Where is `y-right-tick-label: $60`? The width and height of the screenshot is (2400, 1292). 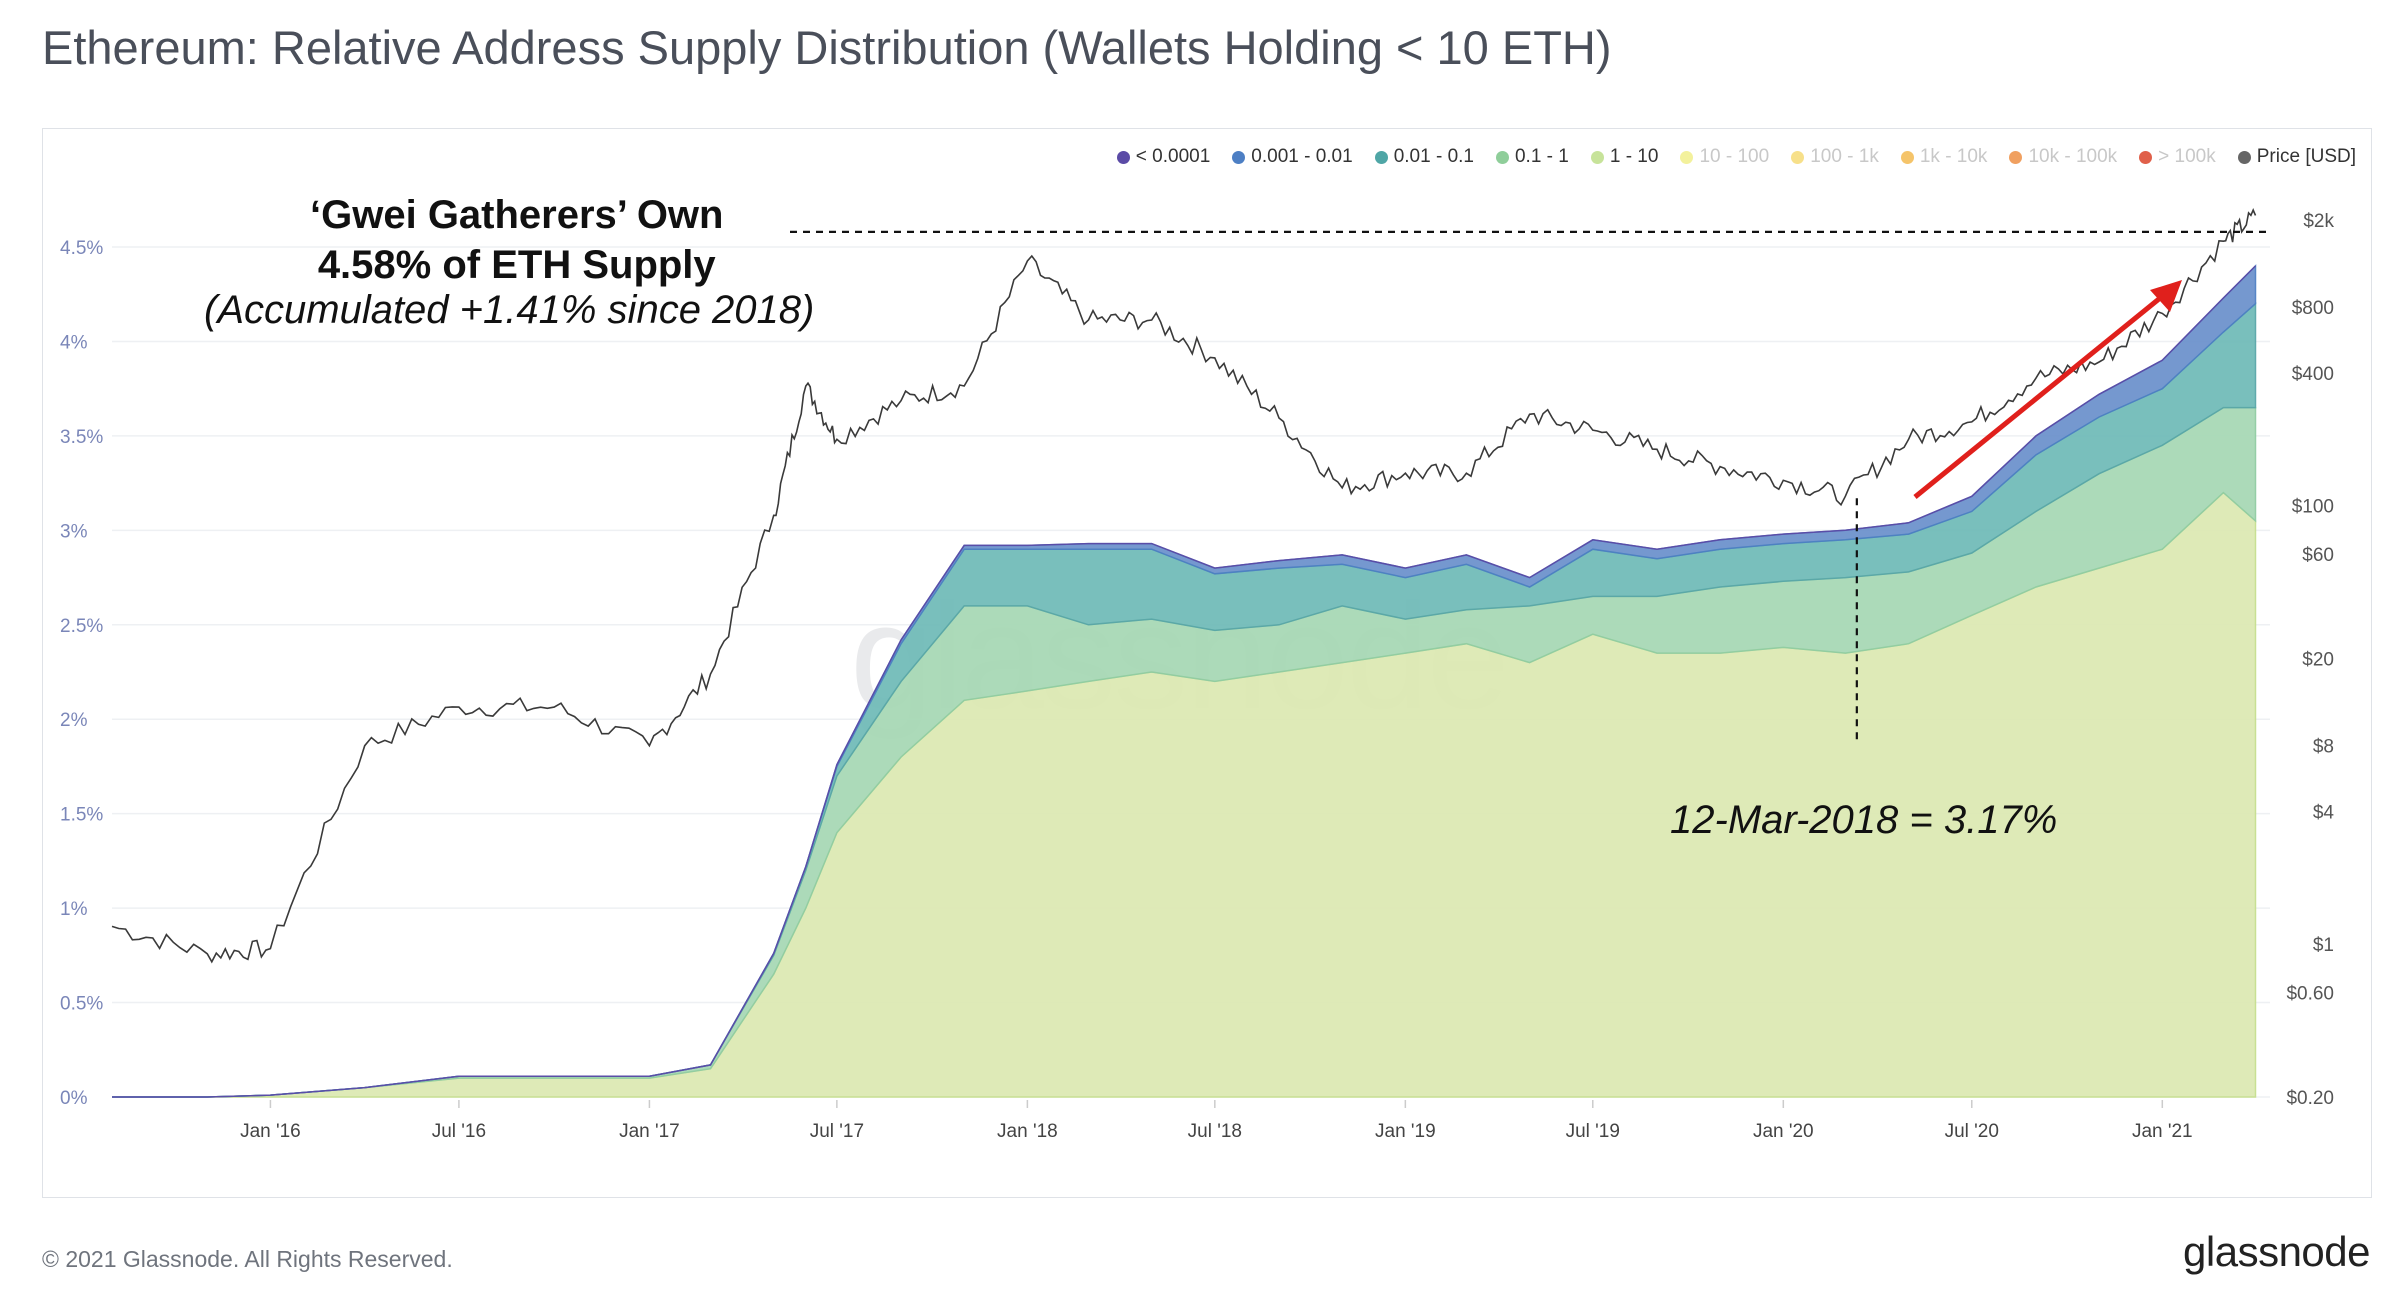
y-right-tick-label: $60 is located at coordinates (2318, 555).